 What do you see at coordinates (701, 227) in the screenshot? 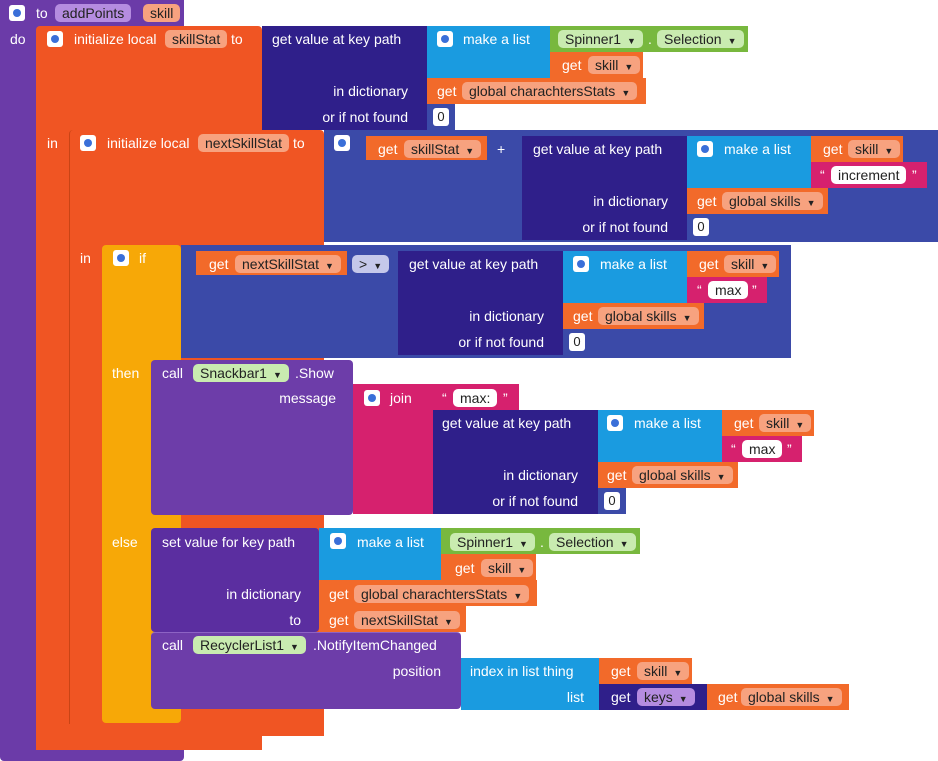
I see `local2-default: 0` at bounding box center [701, 227].